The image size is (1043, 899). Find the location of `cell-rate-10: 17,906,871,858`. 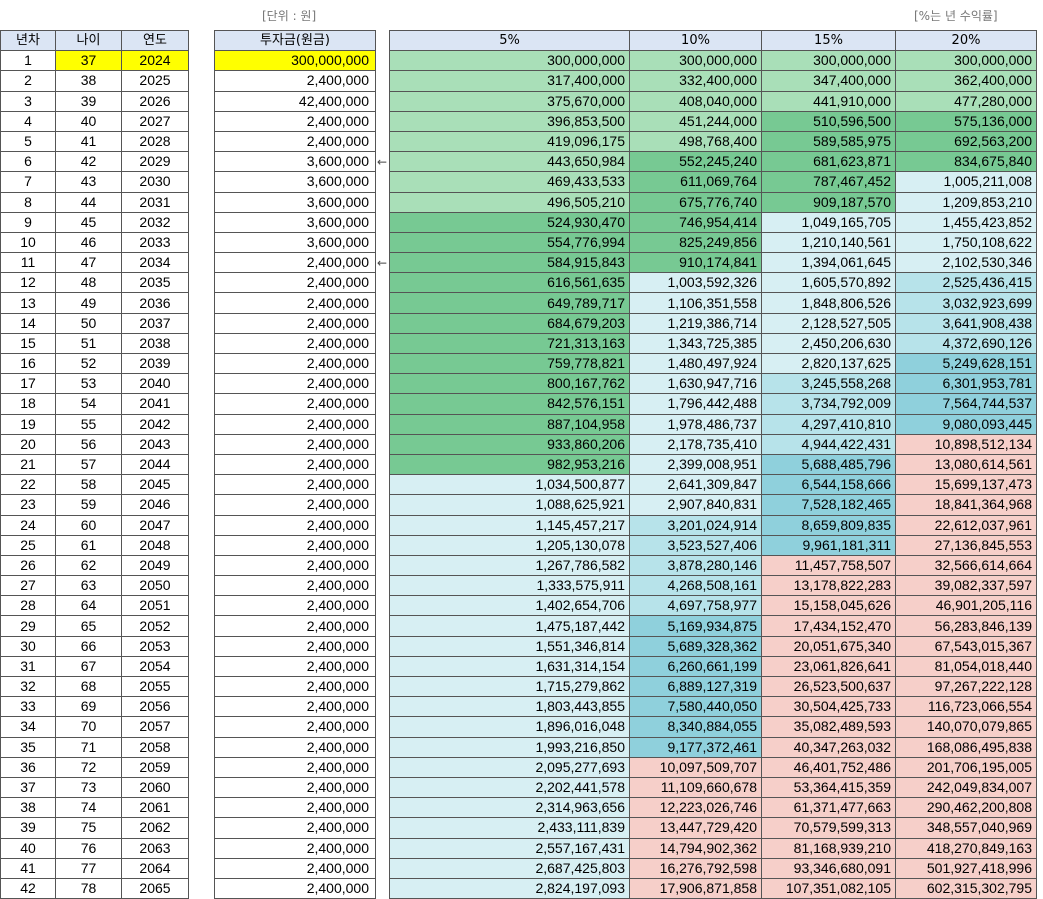

cell-rate-10: 17,906,871,858 is located at coordinates (695, 888).